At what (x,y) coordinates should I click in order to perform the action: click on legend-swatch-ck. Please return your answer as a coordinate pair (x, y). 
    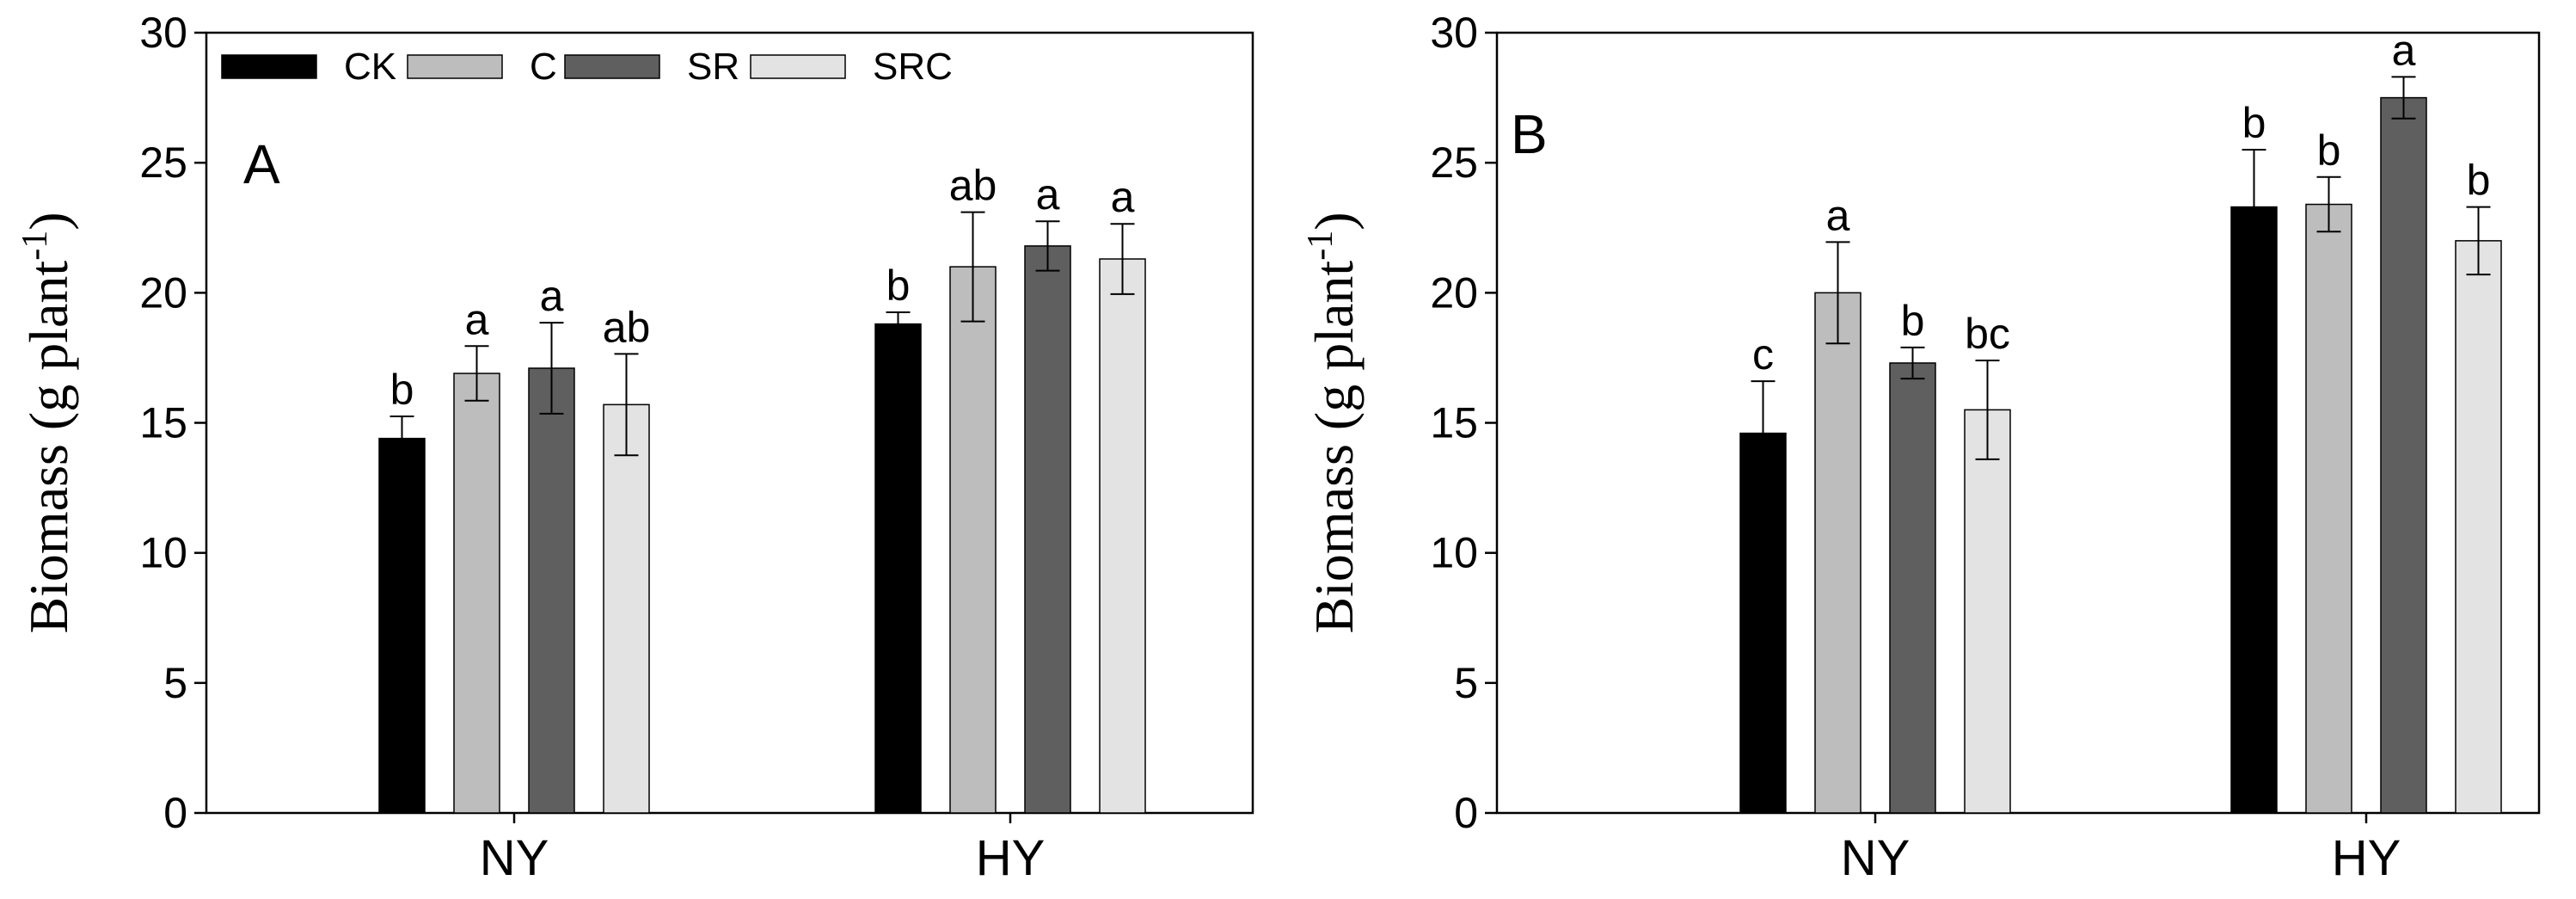
    Looking at the image, I should click on (269, 66).